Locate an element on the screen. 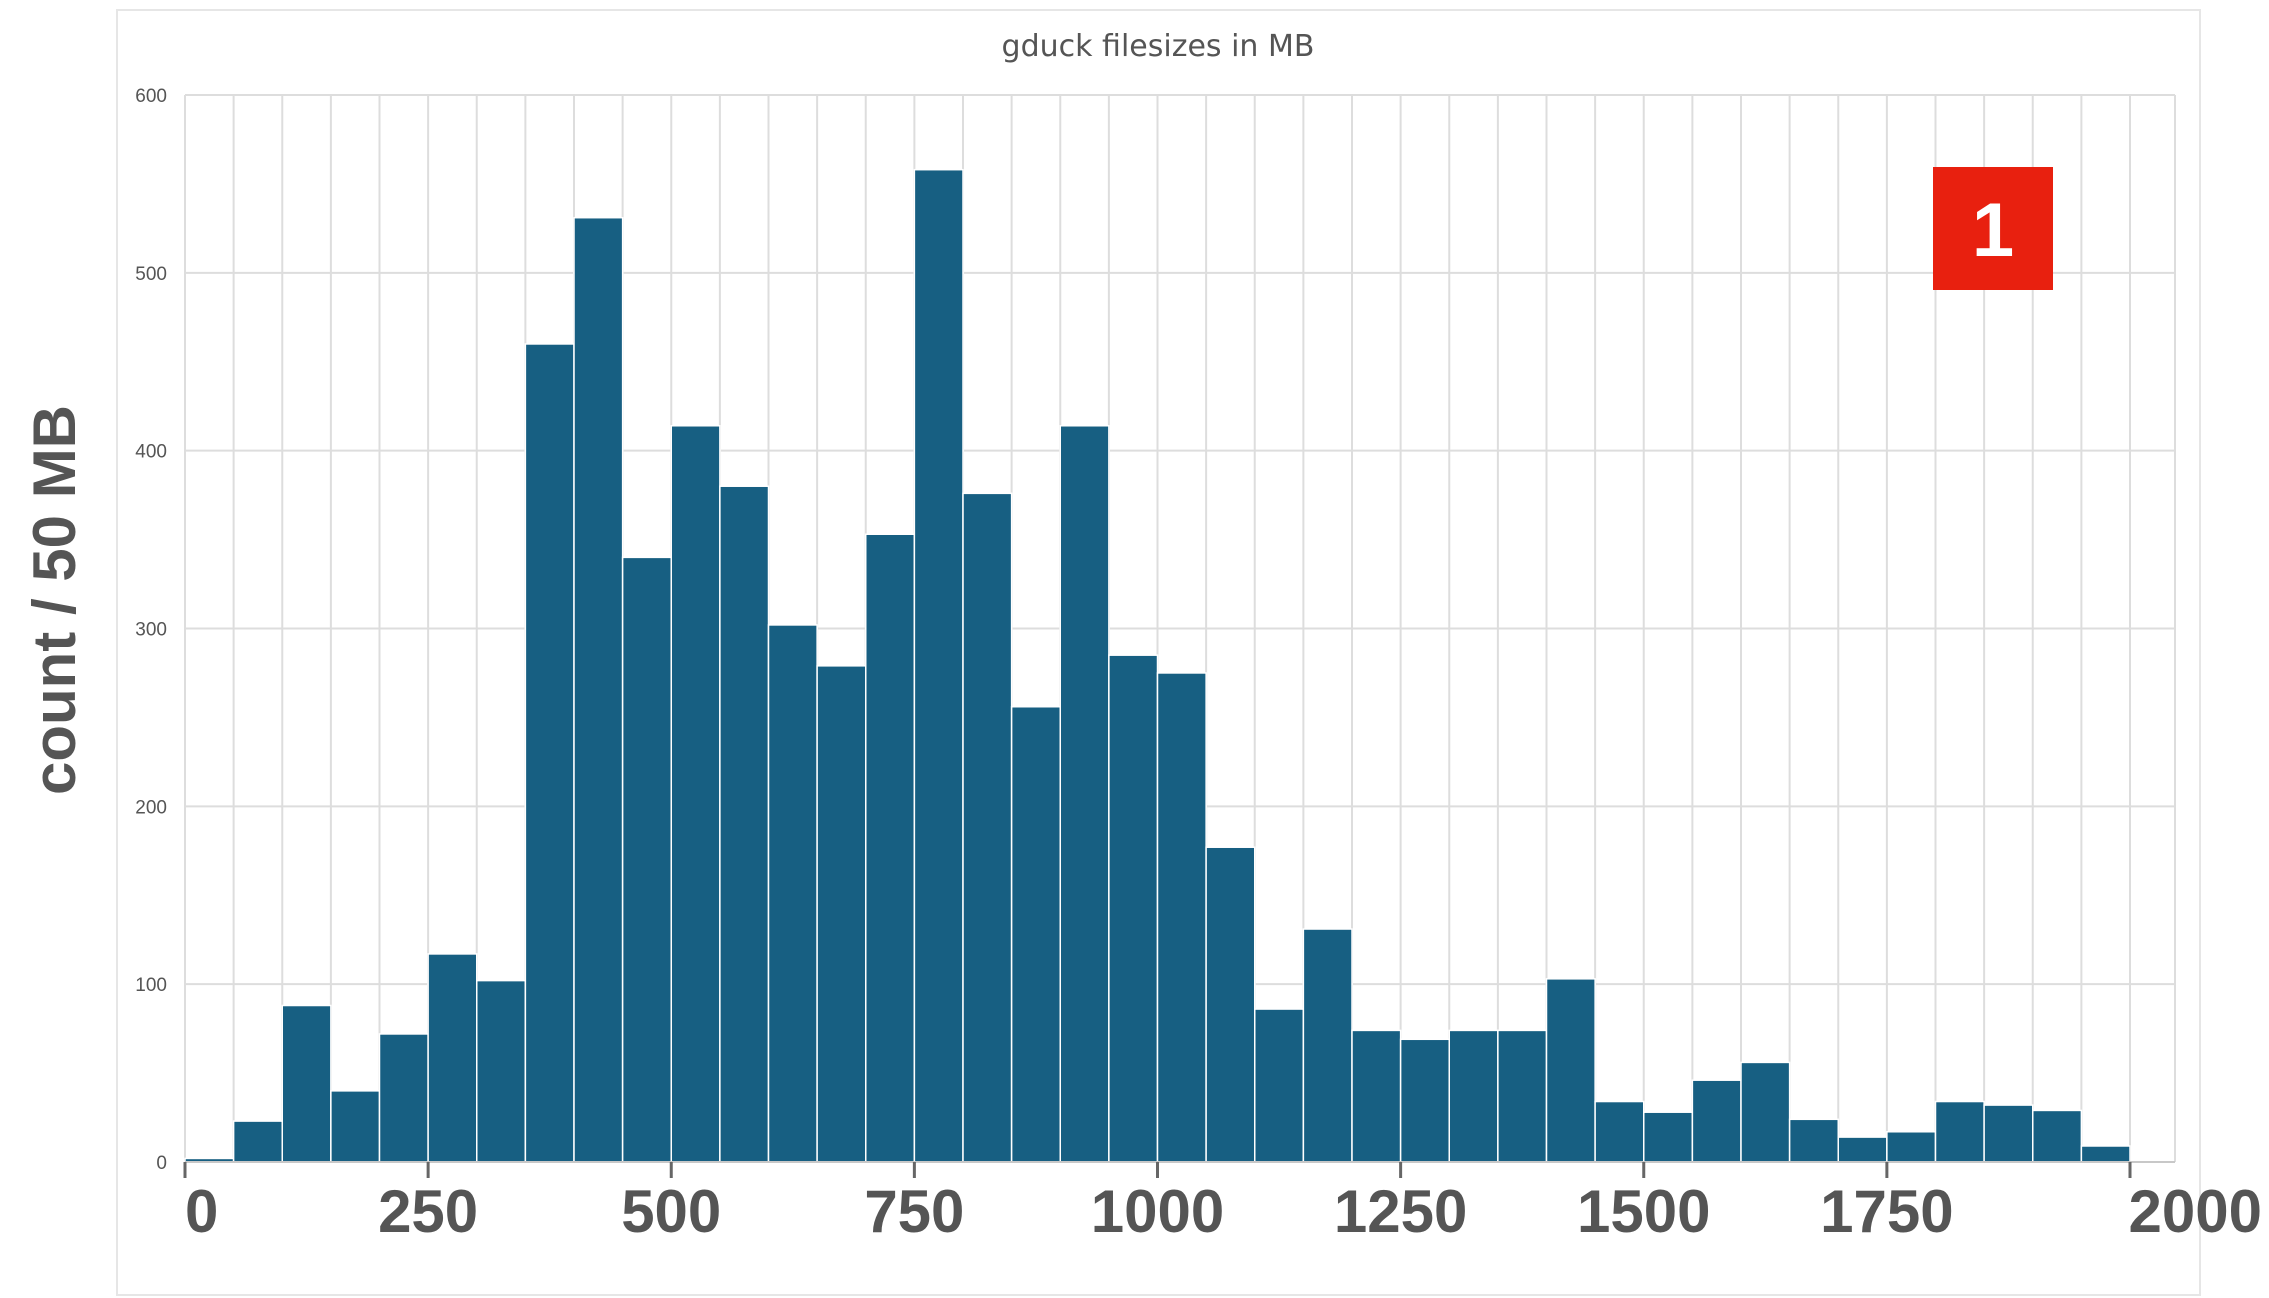  y-tick-label: 0 is located at coordinates (161, 1163).